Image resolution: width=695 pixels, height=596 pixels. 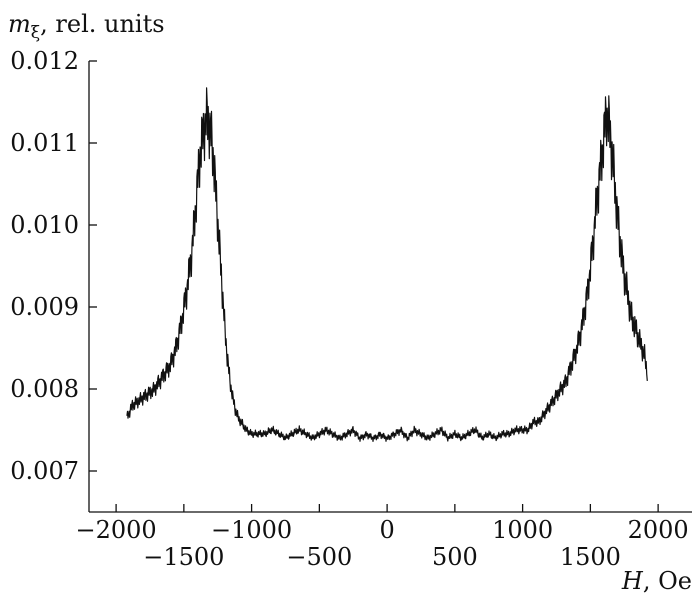 I want to click on x-tick-label: −500, so click(x=319, y=557).